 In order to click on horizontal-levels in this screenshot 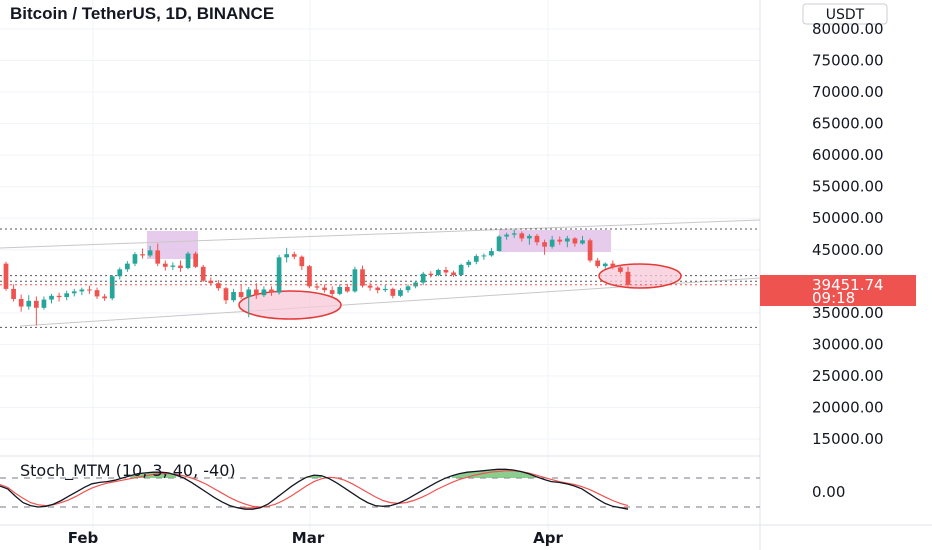, I will do `click(380, 278)`.